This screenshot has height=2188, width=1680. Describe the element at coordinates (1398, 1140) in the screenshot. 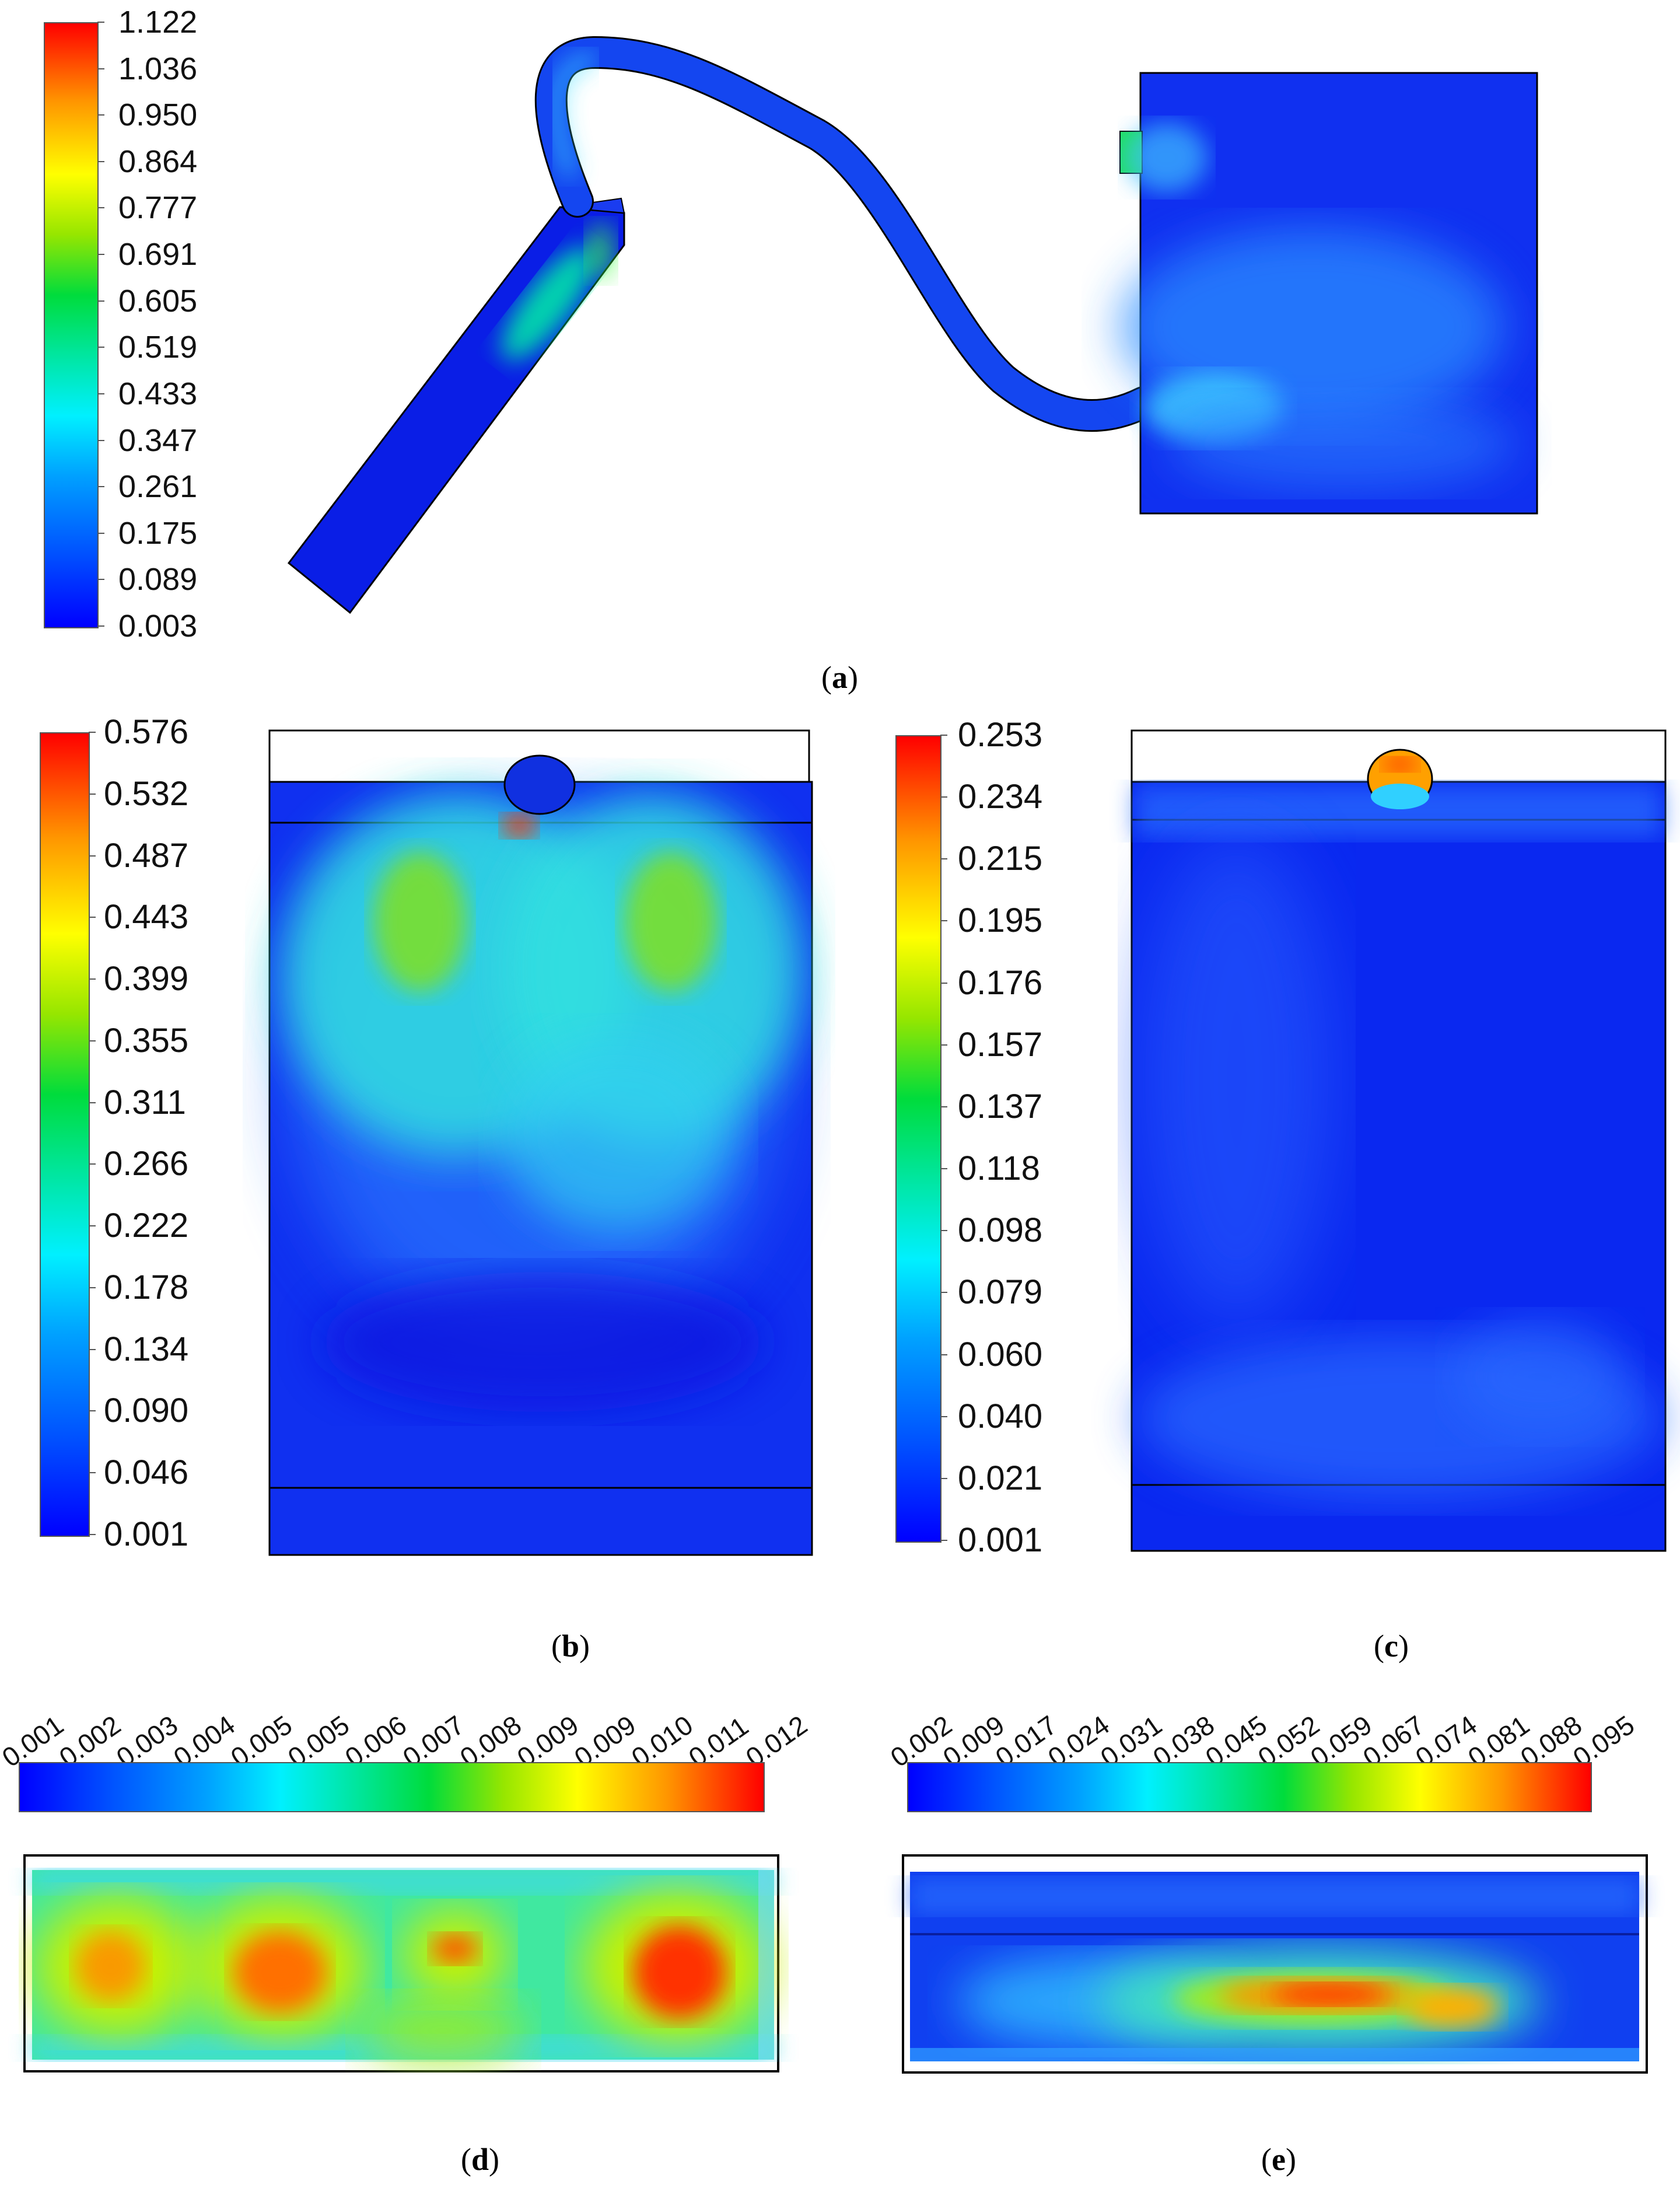

I see `contour-c` at that location.